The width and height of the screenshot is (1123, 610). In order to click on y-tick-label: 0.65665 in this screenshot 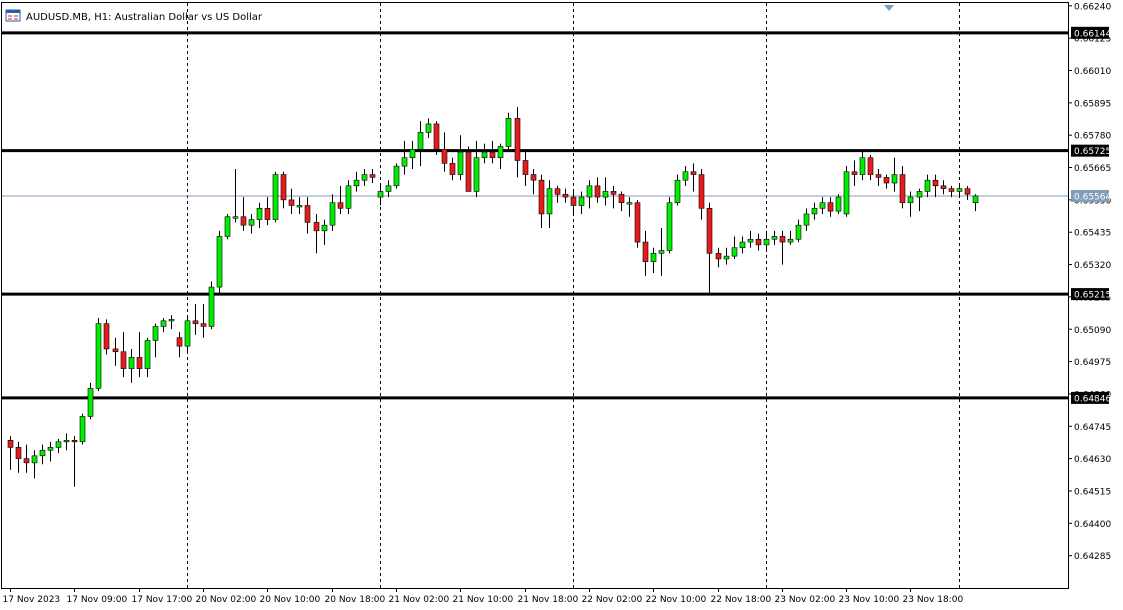, I will do `click(1092, 169)`.